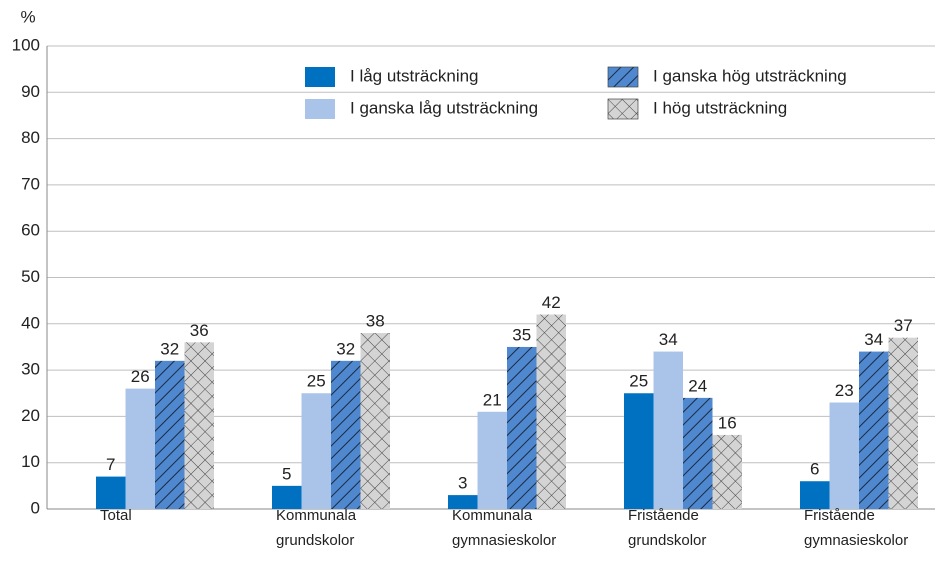 This screenshot has width=948, height=578. What do you see at coordinates (856, 528) in the screenshot?
I see `x-tick-label: Fristående gymnasieskolor` at bounding box center [856, 528].